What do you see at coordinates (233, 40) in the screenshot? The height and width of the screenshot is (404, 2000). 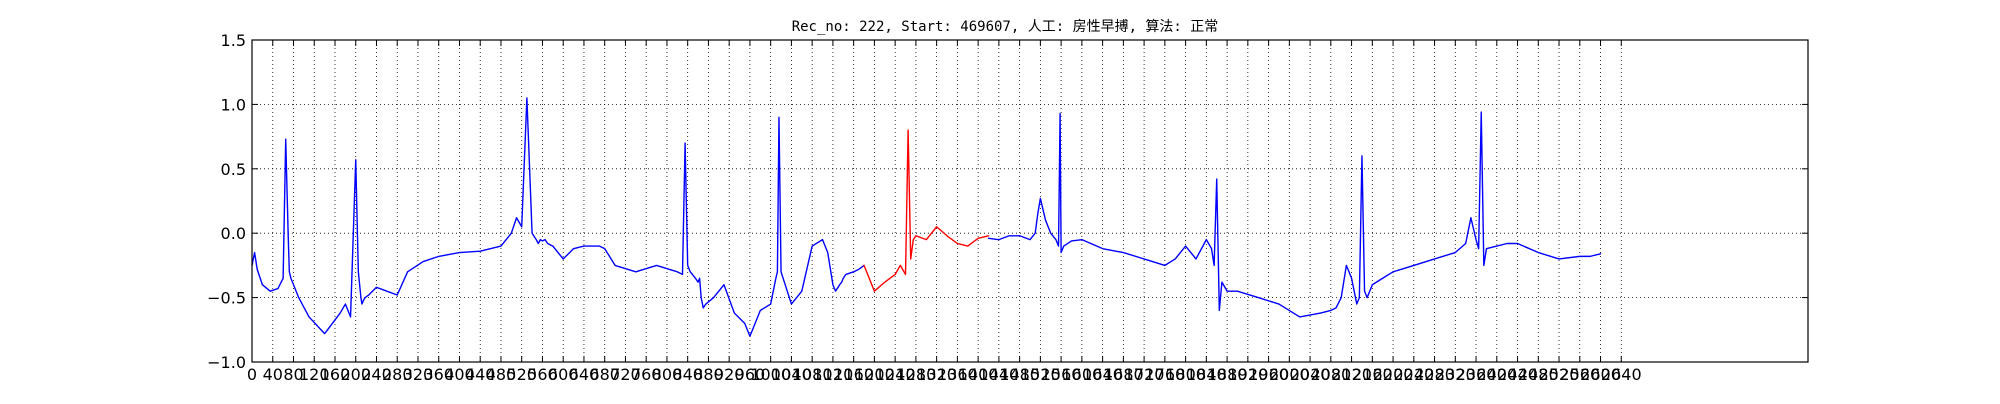 I see `y-tick-label: 1.5` at bounding box center [233, 40].